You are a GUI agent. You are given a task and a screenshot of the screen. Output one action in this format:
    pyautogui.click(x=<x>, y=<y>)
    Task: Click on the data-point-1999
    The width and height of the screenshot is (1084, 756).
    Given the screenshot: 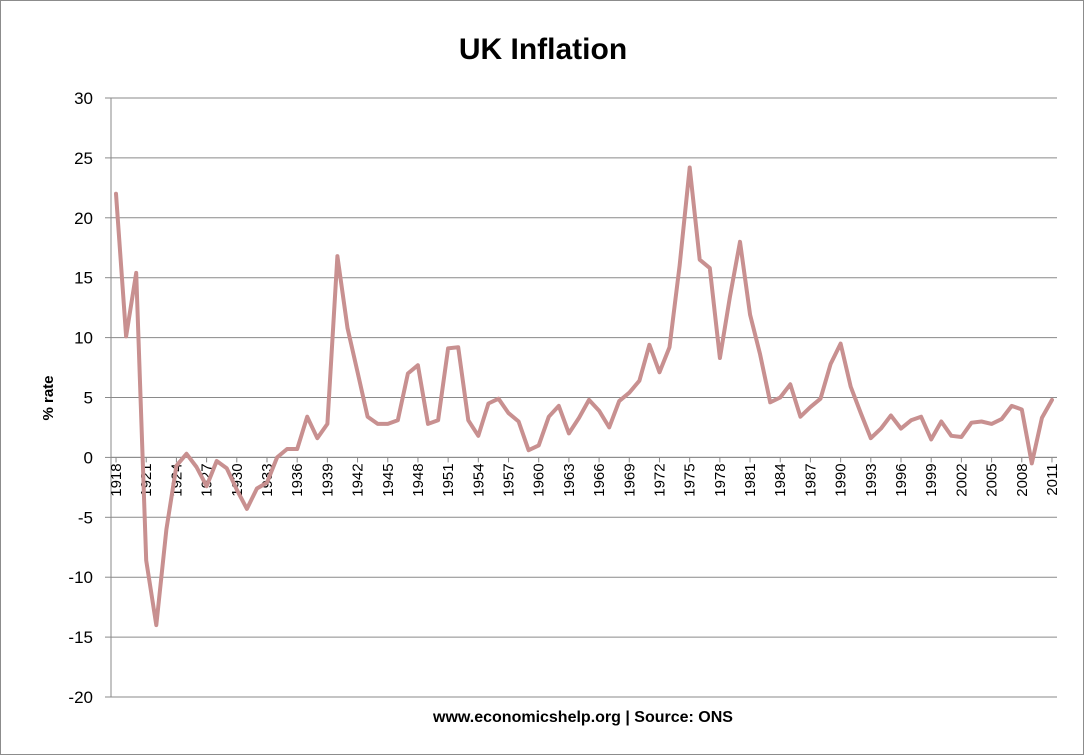 What is the action you would take?
    pyautogui.click(x=931, y=439)
    